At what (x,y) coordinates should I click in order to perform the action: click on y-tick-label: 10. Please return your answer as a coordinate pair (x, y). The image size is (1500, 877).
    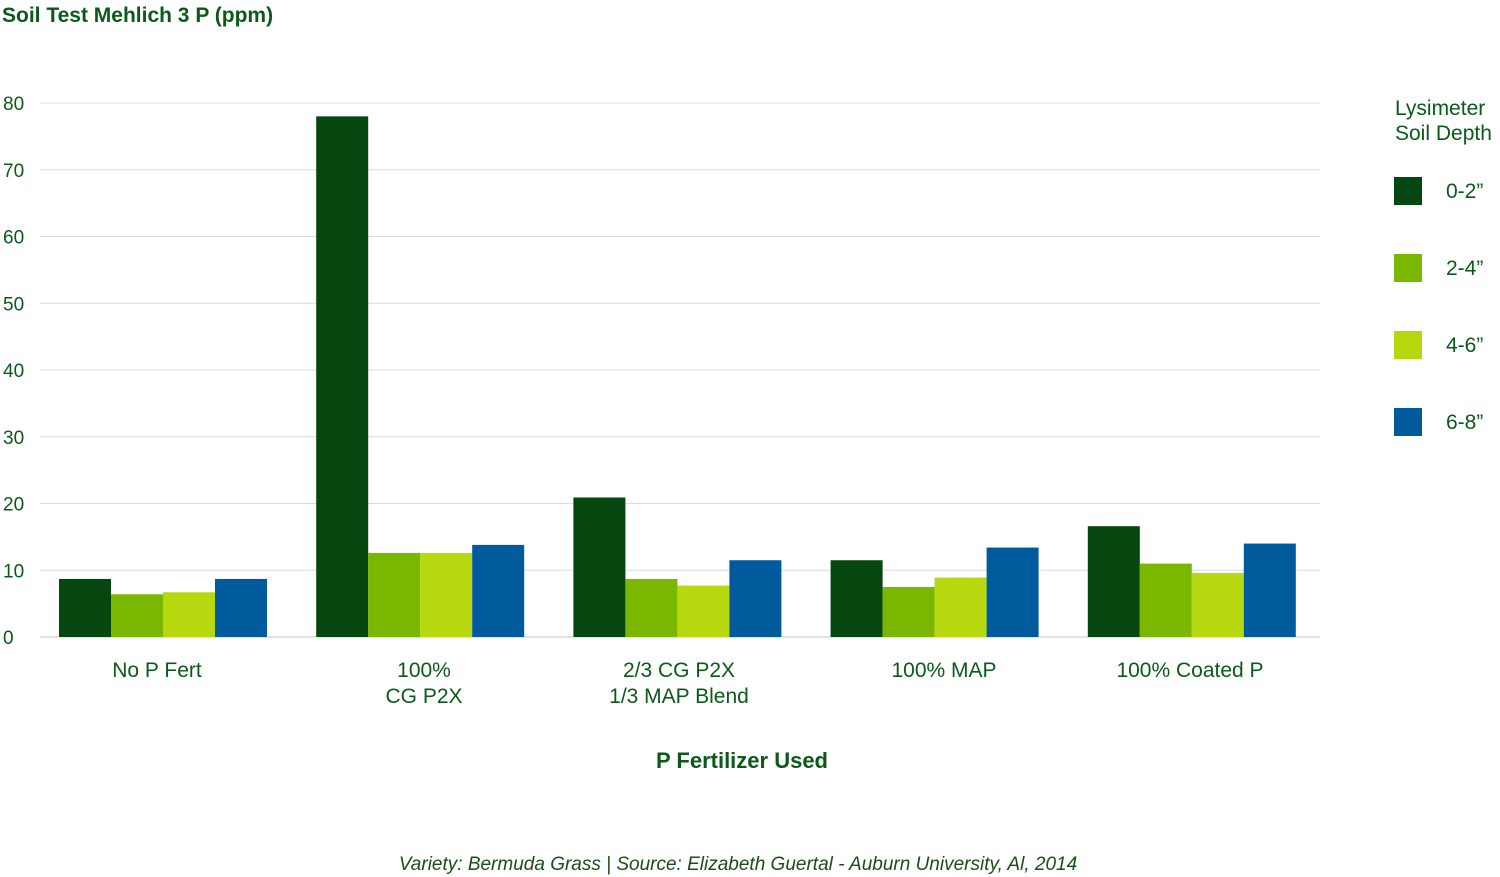
    Looking at the image, I should click on (13, 571).